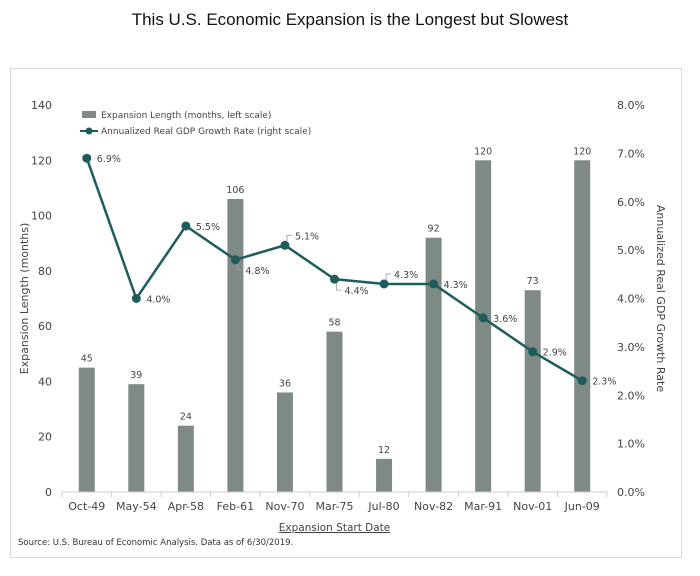 The image size is (700, 576). I want to click on x-tick-label: Nov-82, so click(433, 506).